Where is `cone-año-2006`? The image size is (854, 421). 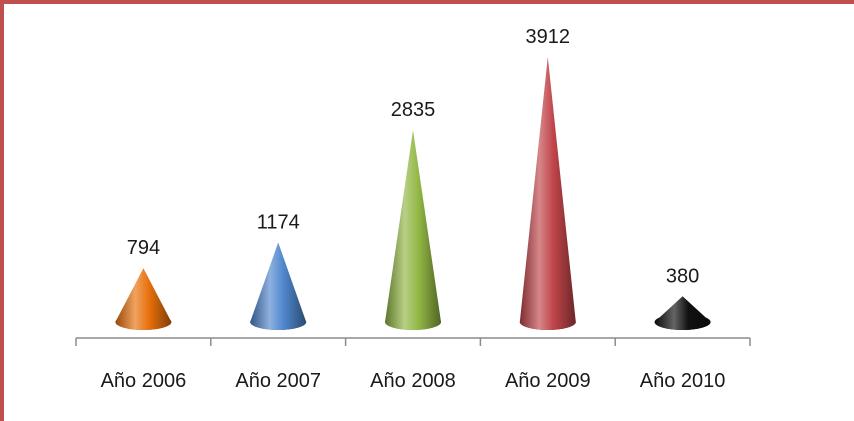
cone-año-2006 is located at coordinates (143, 299).